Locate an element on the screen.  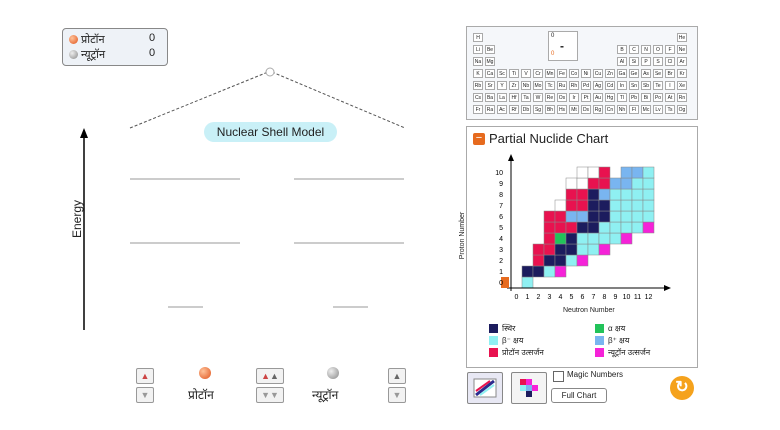
proton-down-button: ▼ is located at coordinates (145, 395).